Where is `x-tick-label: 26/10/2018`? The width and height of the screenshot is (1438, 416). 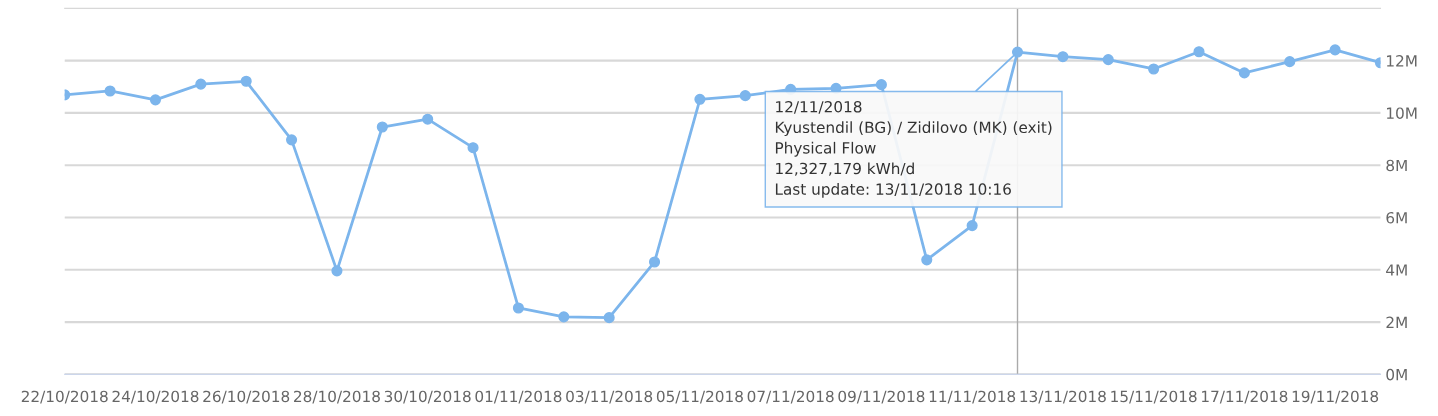
x-tick-label: 26/10/2018 is located at coordinates (246, 397).